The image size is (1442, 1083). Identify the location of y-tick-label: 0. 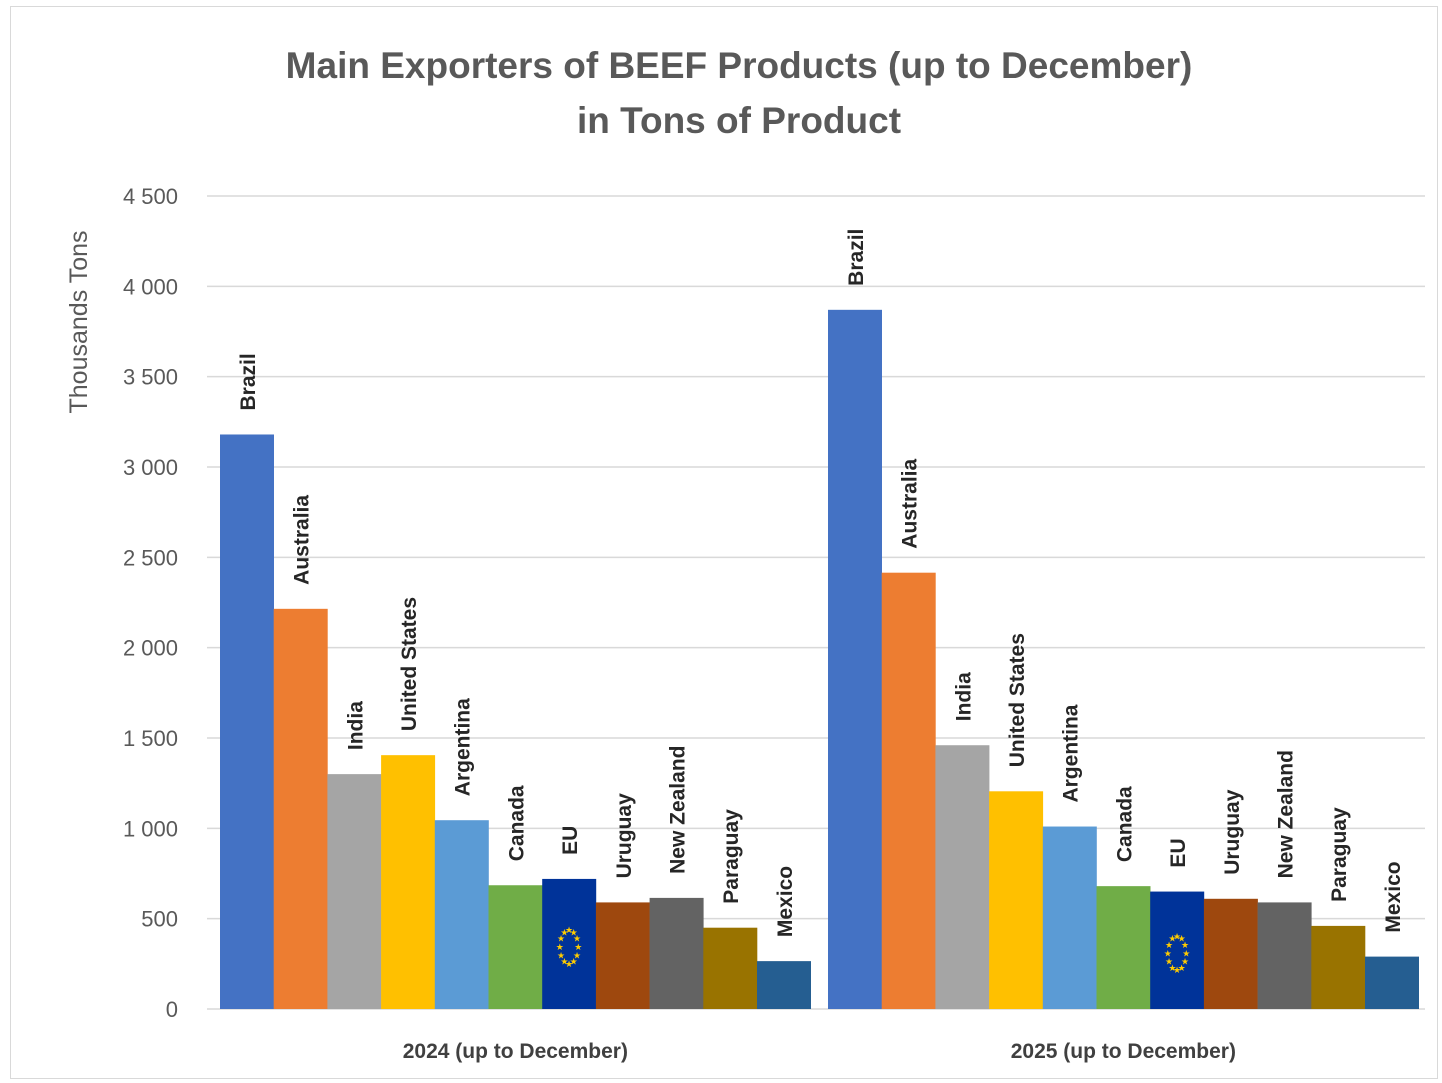
(172, 1009).